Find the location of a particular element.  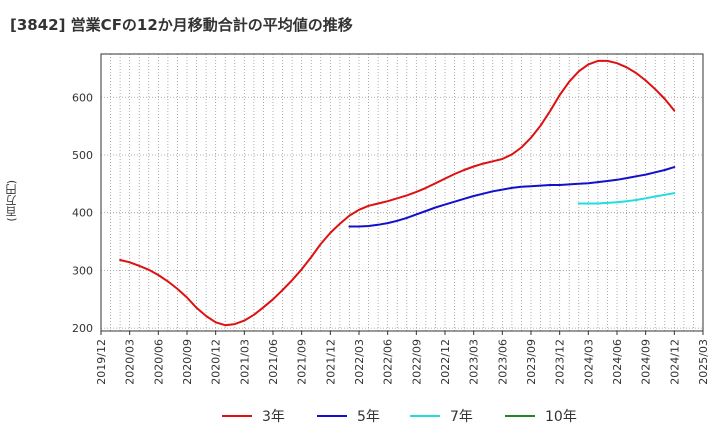

y-tick-label: 200 is located at coordinates (82, 328).